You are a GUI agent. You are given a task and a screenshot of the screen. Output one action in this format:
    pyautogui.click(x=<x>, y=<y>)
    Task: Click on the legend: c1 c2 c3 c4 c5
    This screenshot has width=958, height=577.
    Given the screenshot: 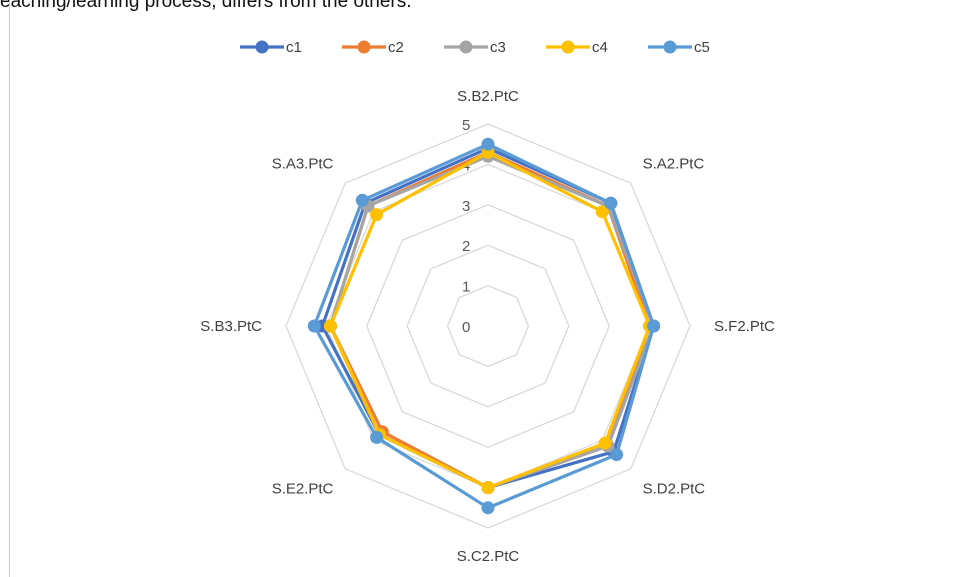 What is the action you would take?
    pyautogui.click(x=475, y=47)
    